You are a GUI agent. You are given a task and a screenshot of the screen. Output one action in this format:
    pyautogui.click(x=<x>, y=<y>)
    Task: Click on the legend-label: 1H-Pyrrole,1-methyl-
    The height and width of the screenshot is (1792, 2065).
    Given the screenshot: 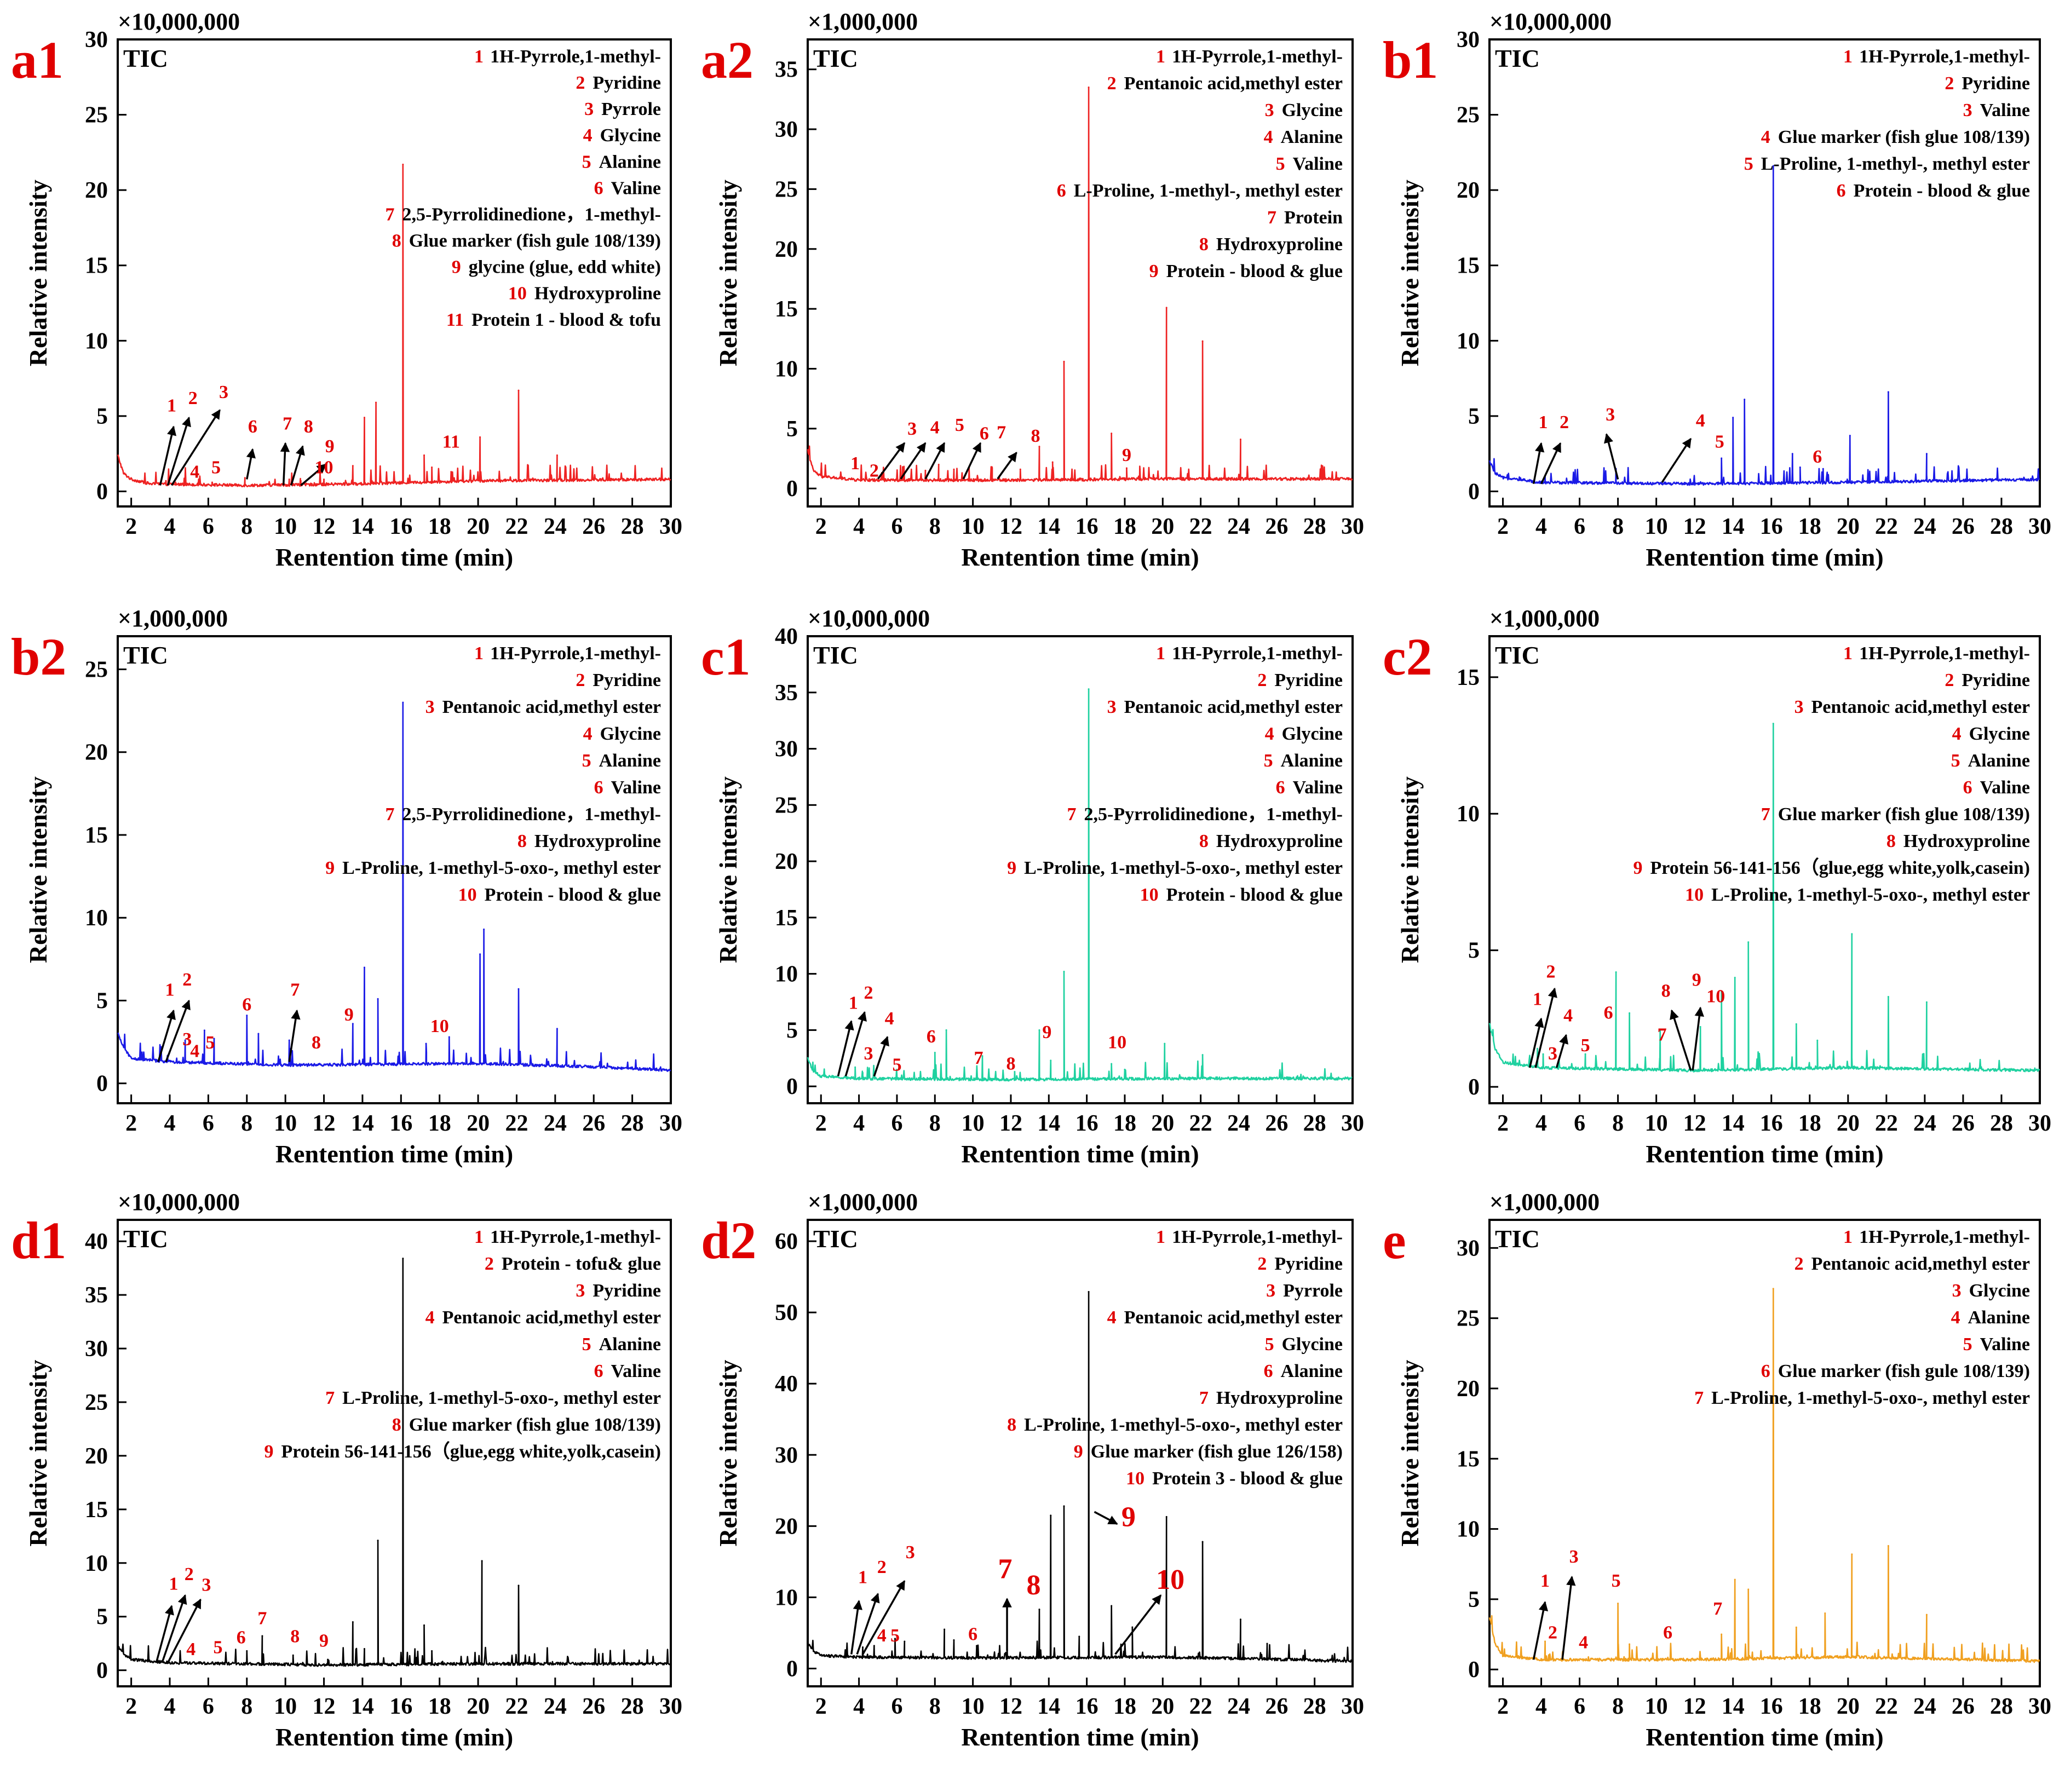 What is the action you would take?
    pyautogui.click(x=575, y=653)
    